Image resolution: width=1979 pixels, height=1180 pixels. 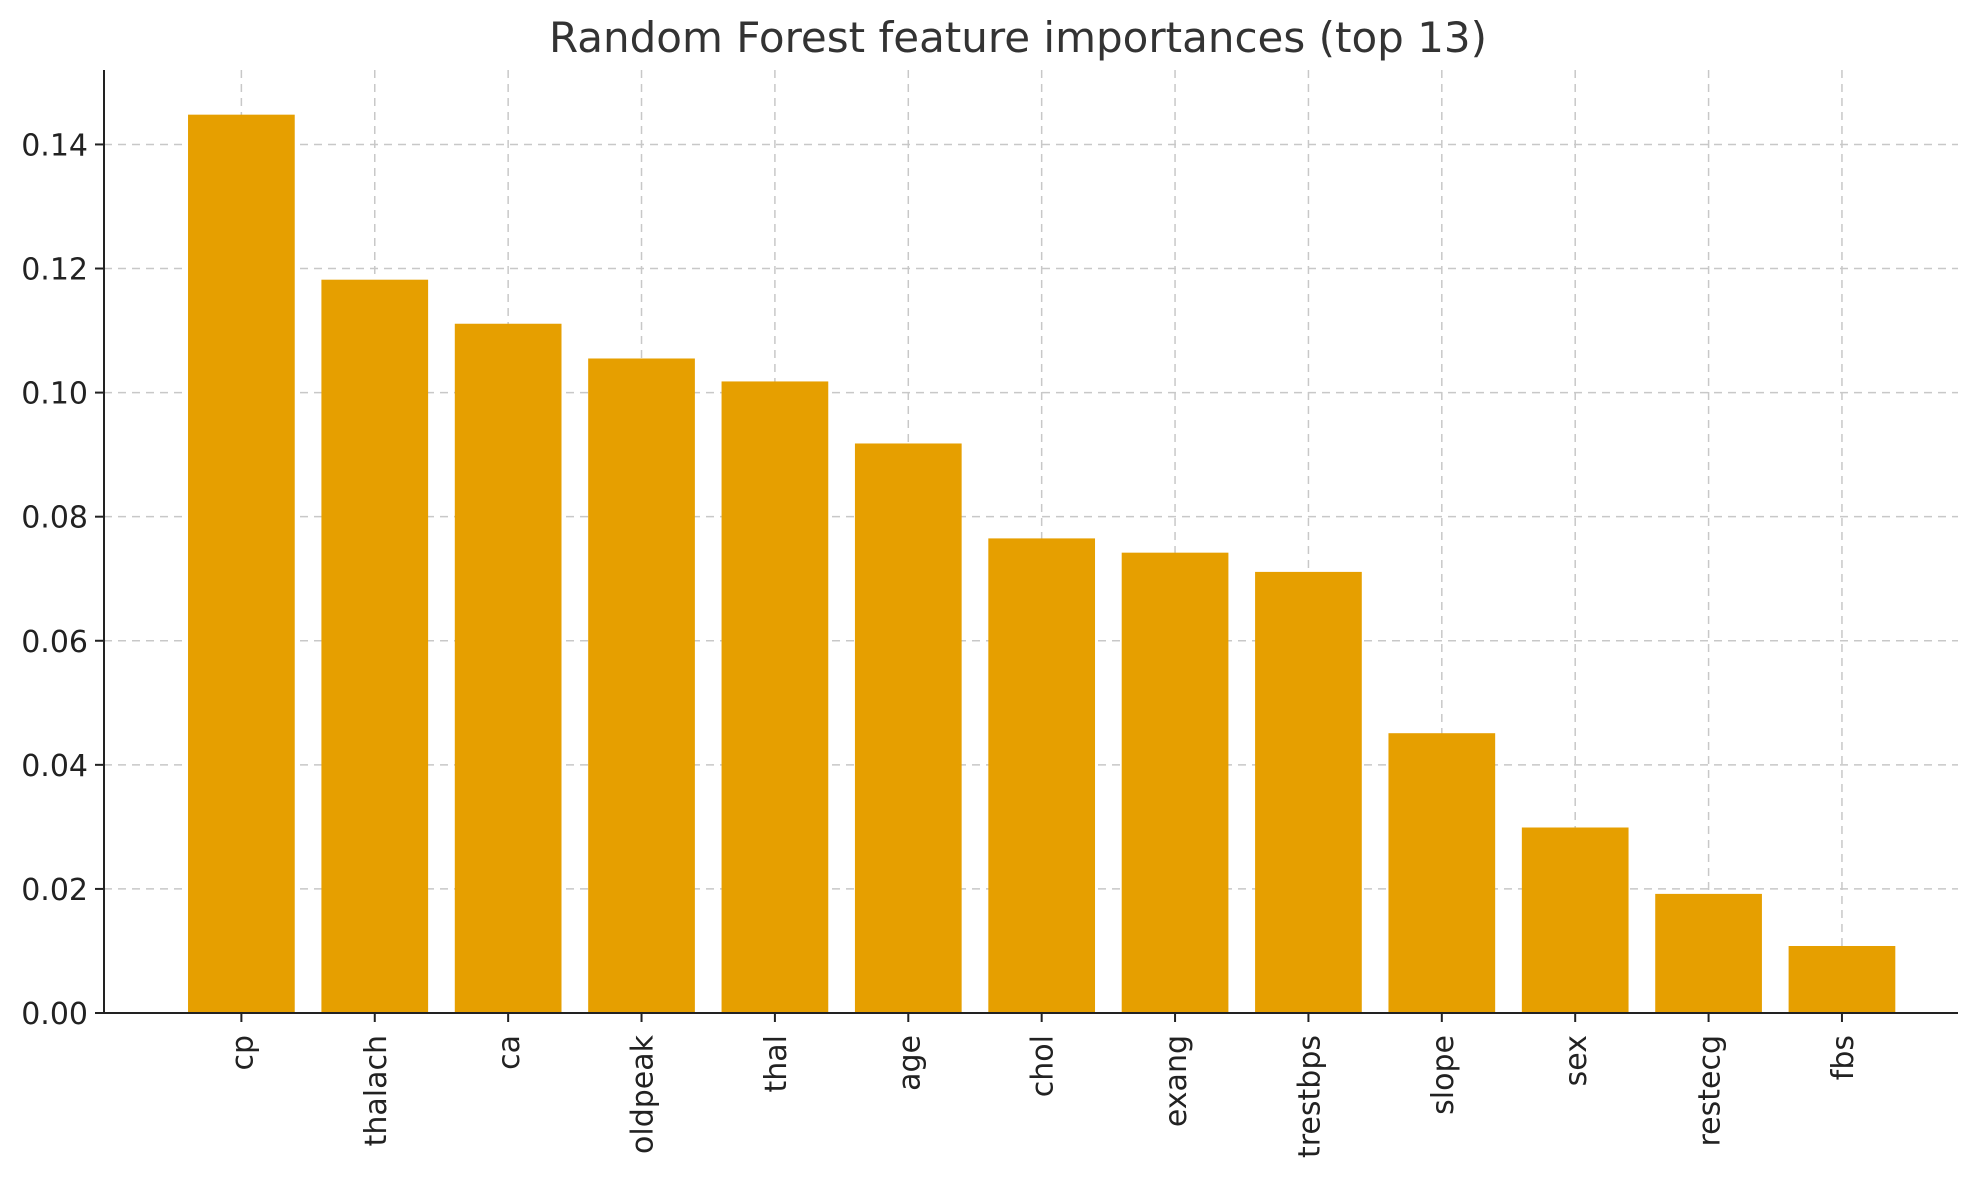 What do you see at coordinates (1176, 1081) in the screenshot?
I see `x-tick-label-exang: exang` at bounding box center [1176, 1081].